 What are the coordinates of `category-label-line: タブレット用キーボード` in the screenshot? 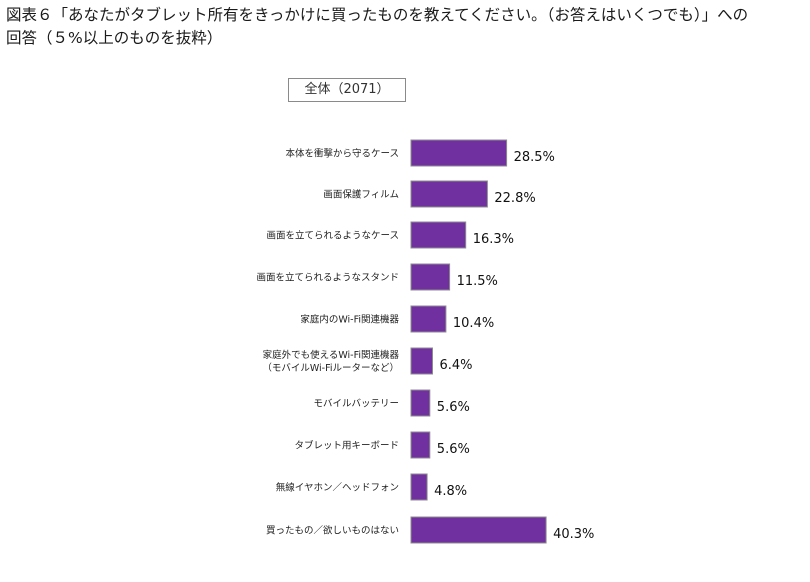 It's located at (346, 446).